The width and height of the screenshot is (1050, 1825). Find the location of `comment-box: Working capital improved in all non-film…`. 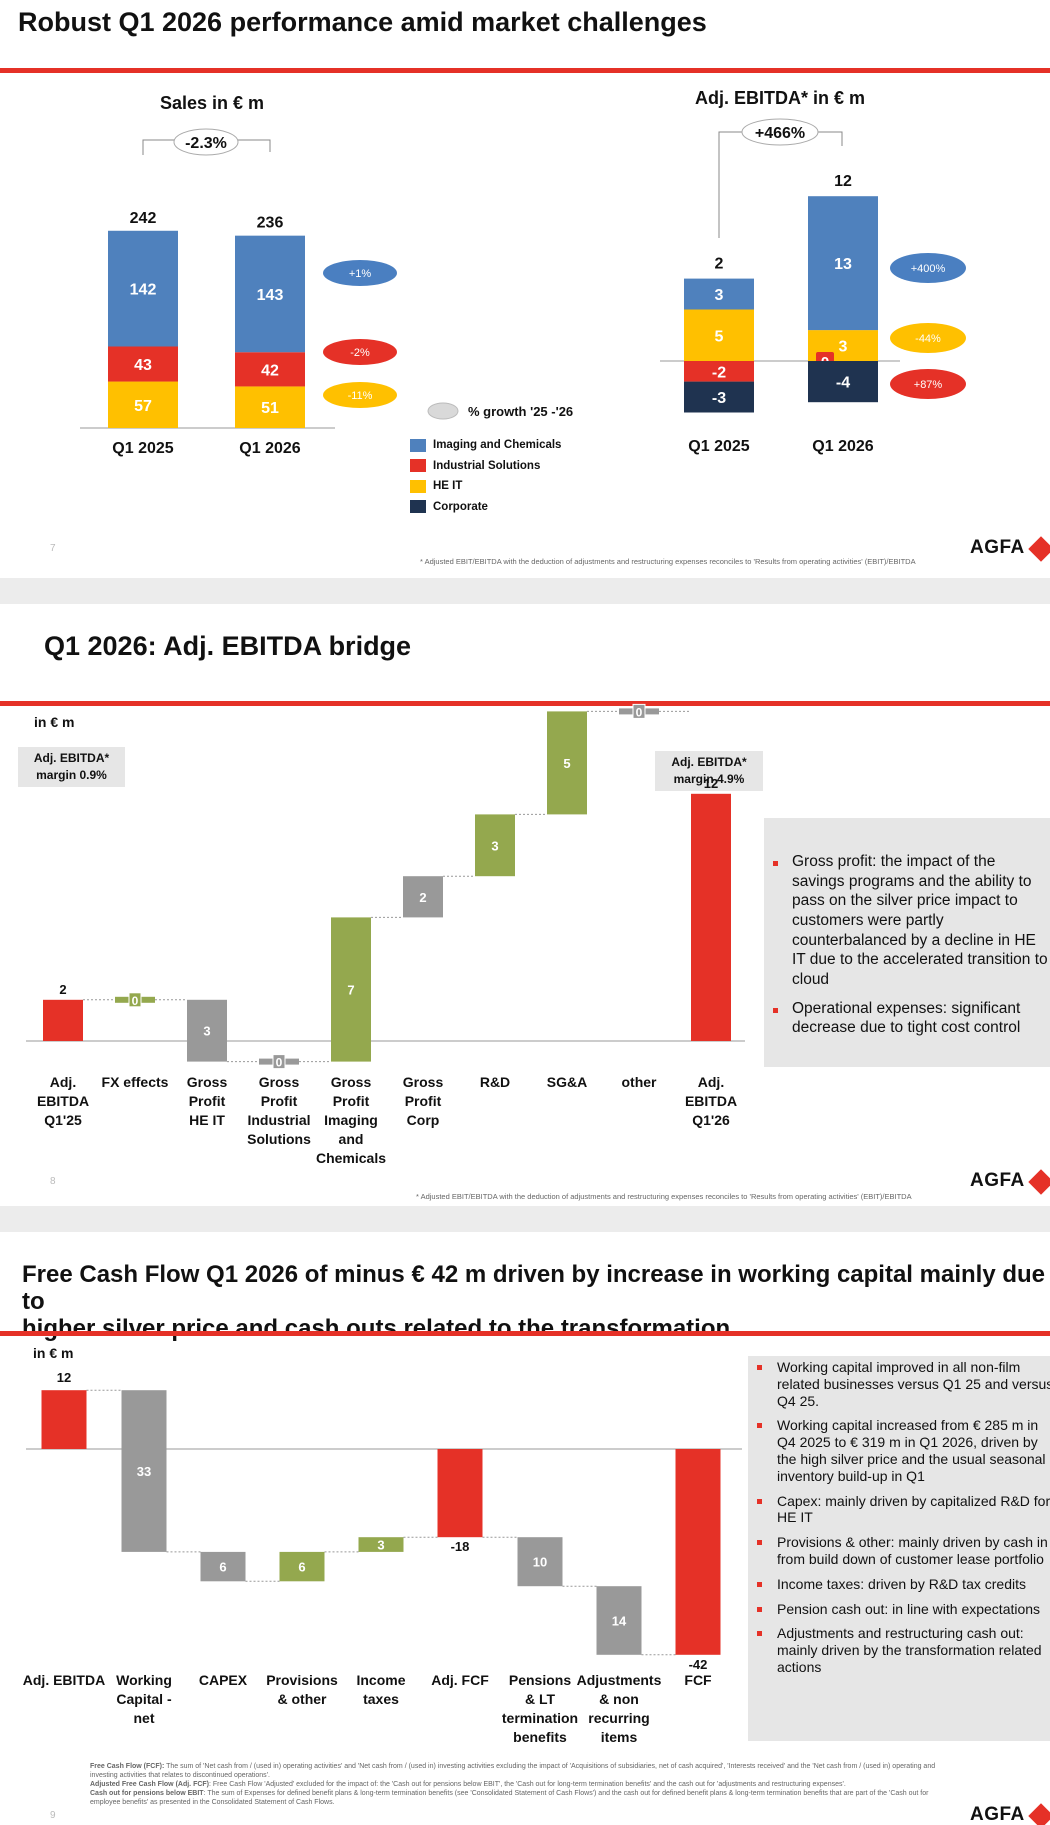

comment-box: Working capital improved in all non-film… is located at coordinates (899, 1548).